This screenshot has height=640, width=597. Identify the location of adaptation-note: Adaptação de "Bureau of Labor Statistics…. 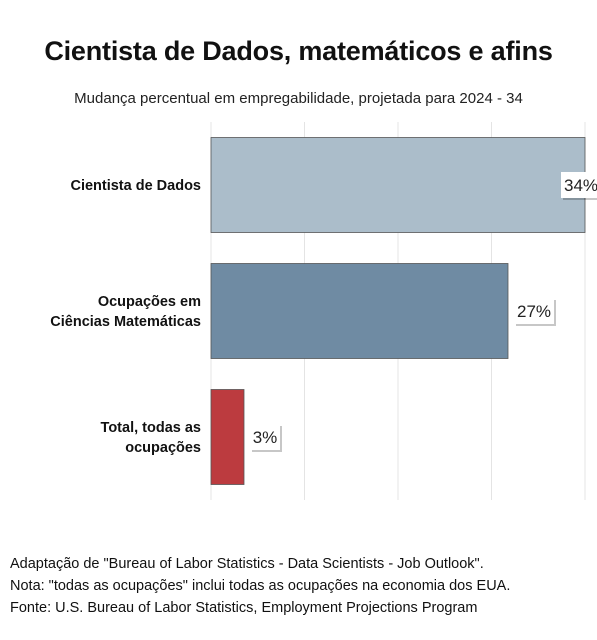
(247, 564).